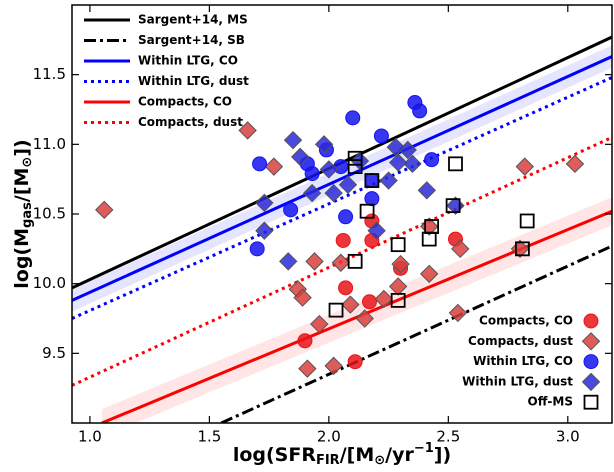  Describe the element at coordinates (568, 437) in the screenshot. I see `x-tick-label: 3.0` at that location.